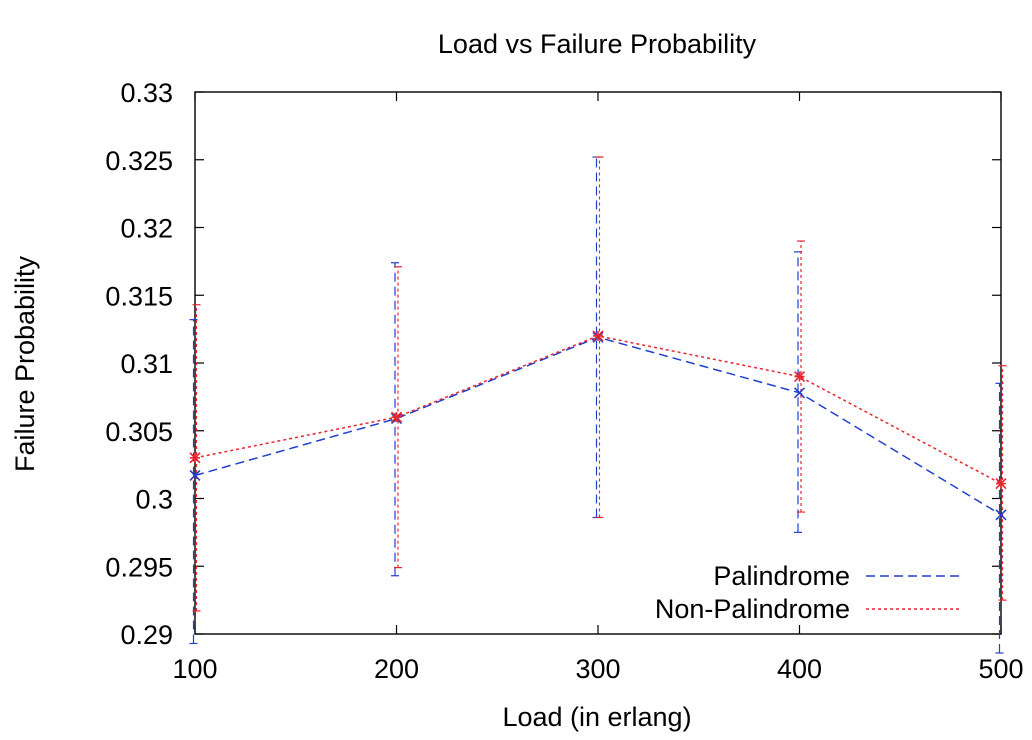 Image resolution: width=1032 pixels, height=740 pixels. Describe the element at coordinates (146, 635) in the screenshot. I see `y-tick-label: 0.29` at that location.